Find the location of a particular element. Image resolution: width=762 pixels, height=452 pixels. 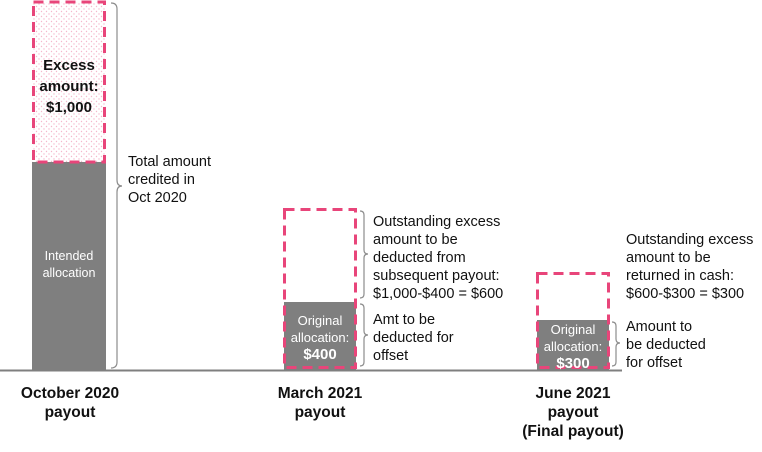

march-allocation-bar is located at coordinates (320, 336).